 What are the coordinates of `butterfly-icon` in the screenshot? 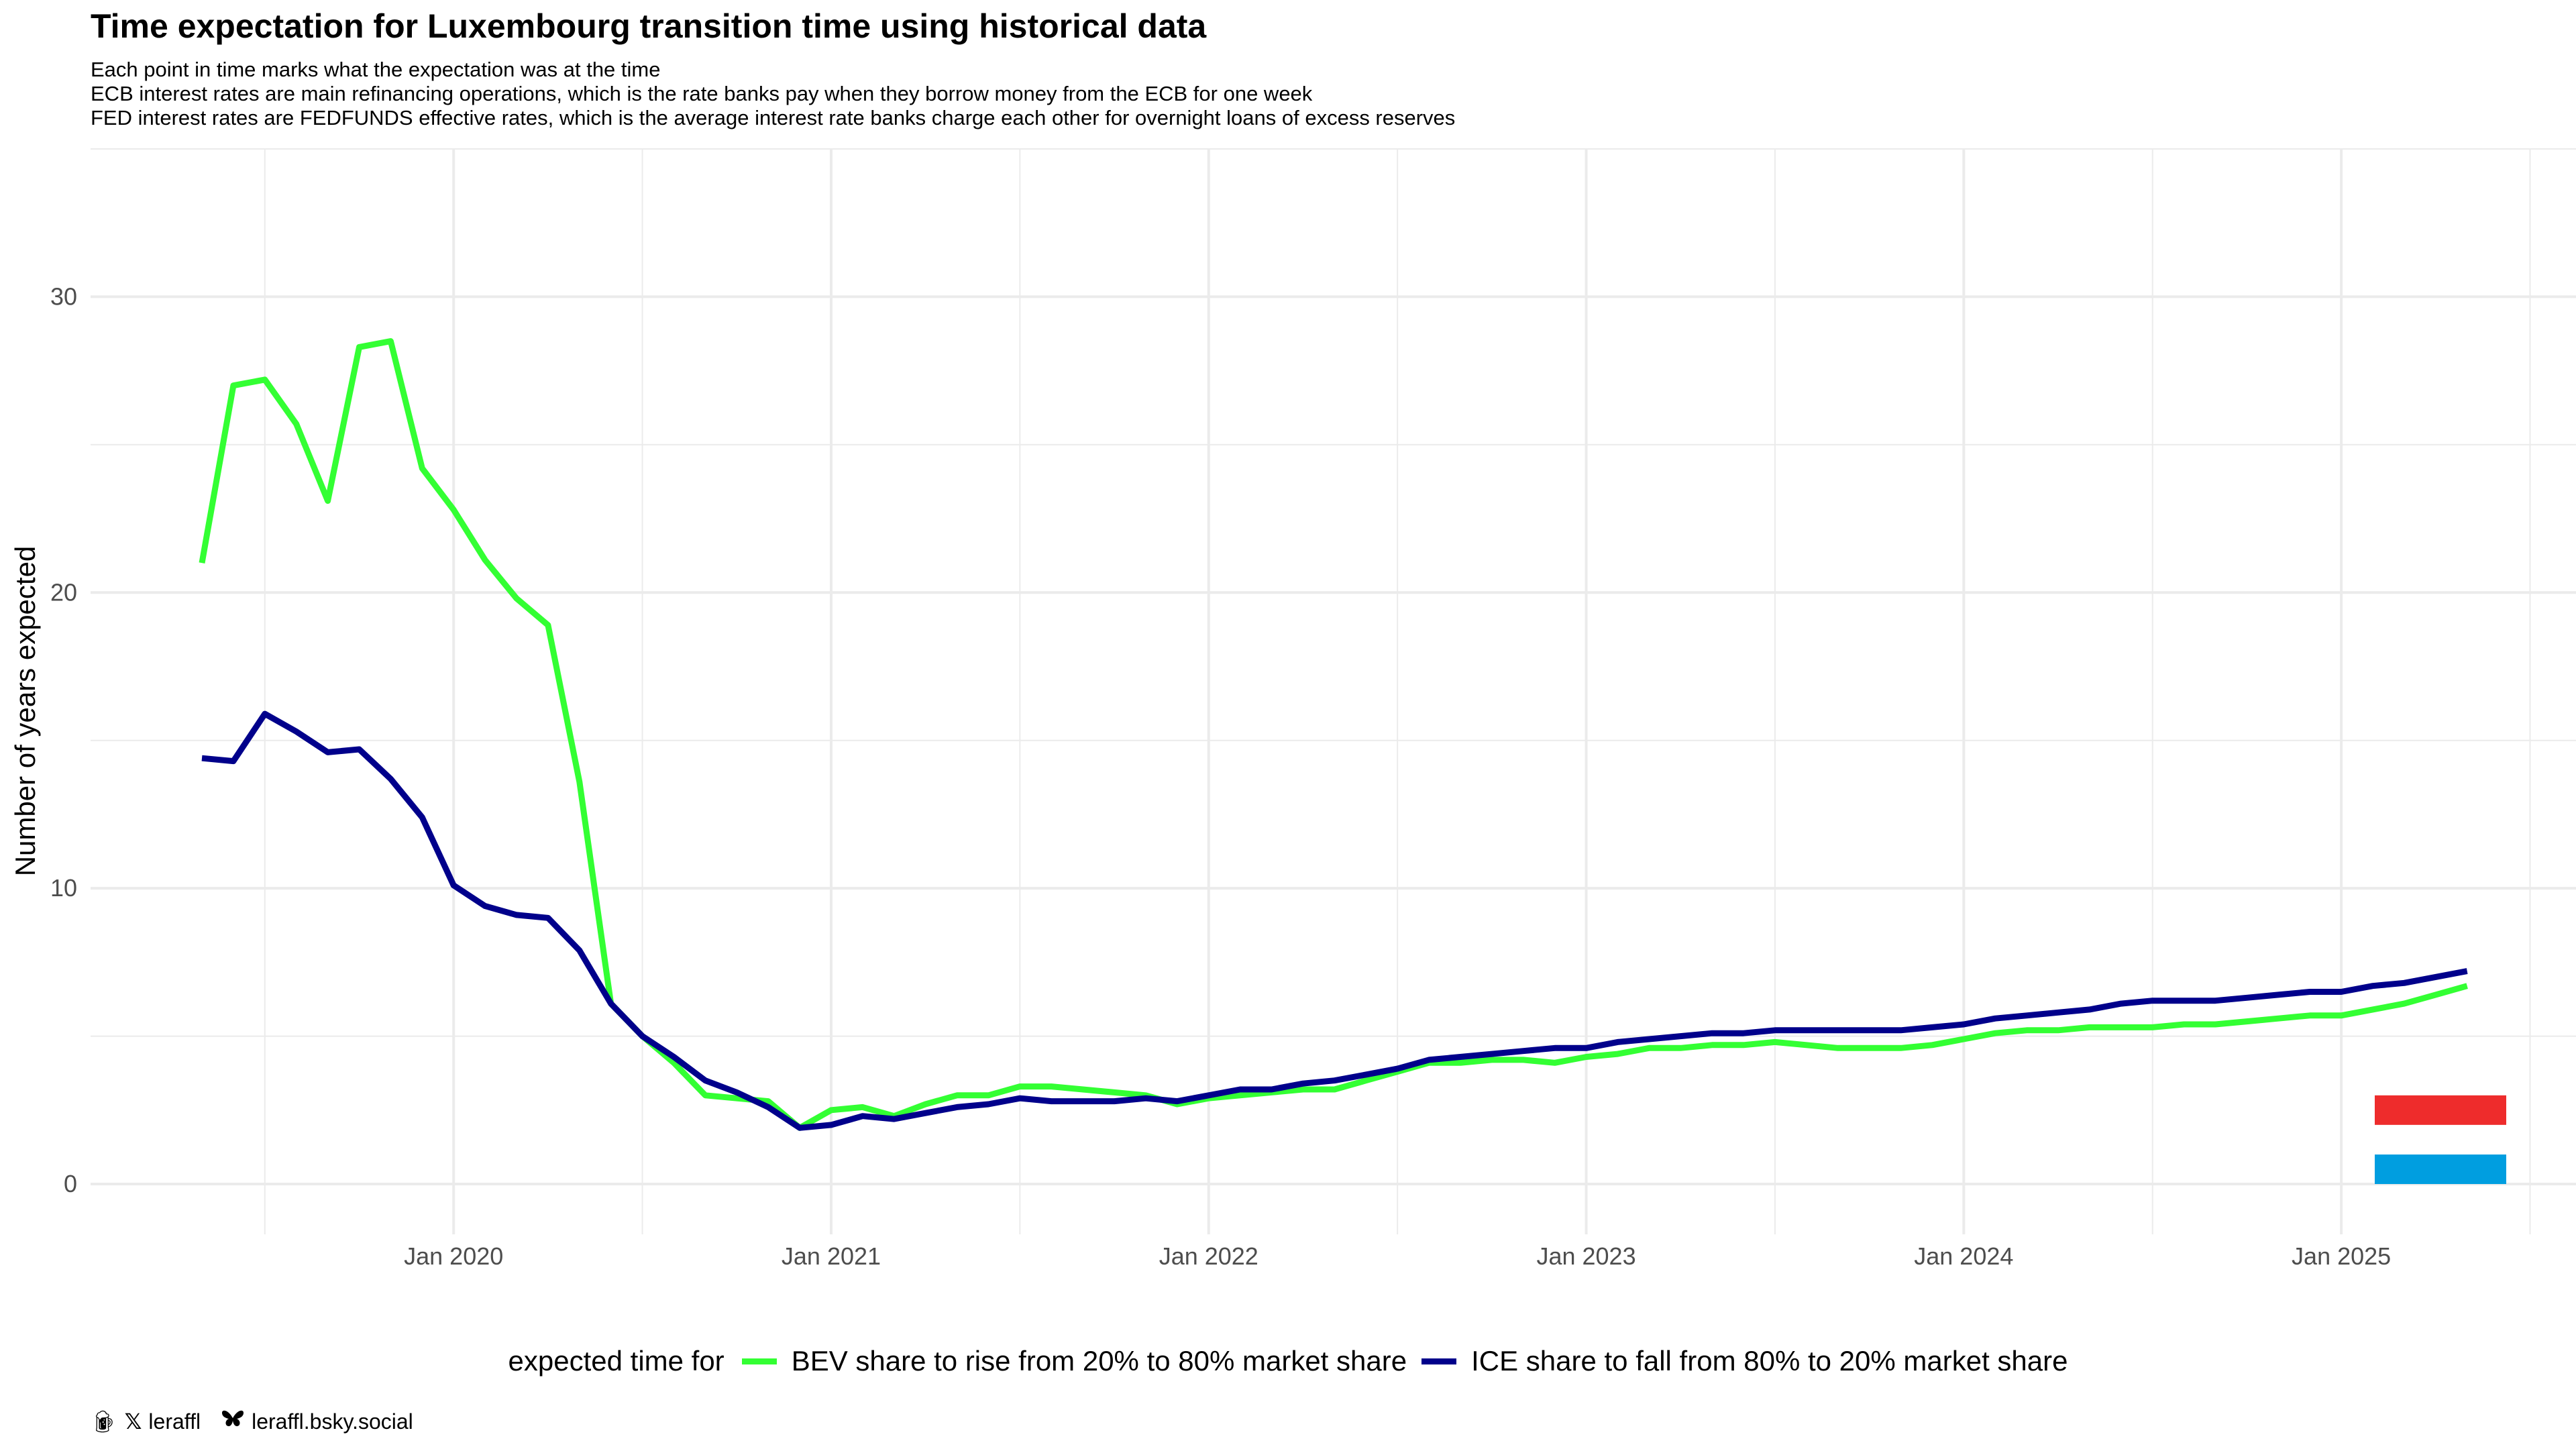 It's located at (233, 1421).